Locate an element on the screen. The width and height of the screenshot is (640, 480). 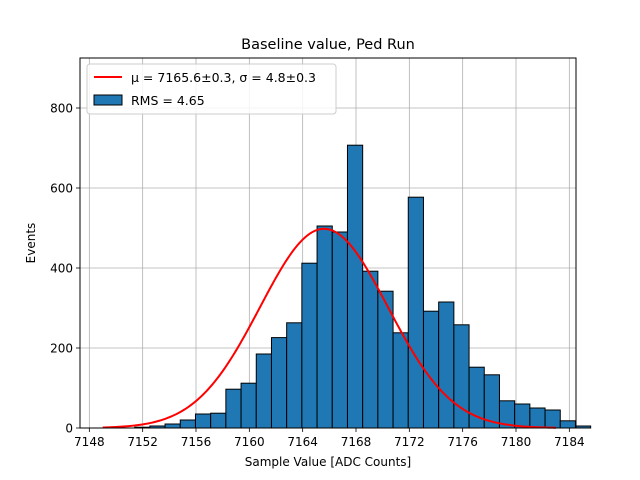
y-axis-label: Events is located at coordinates (31, 243).